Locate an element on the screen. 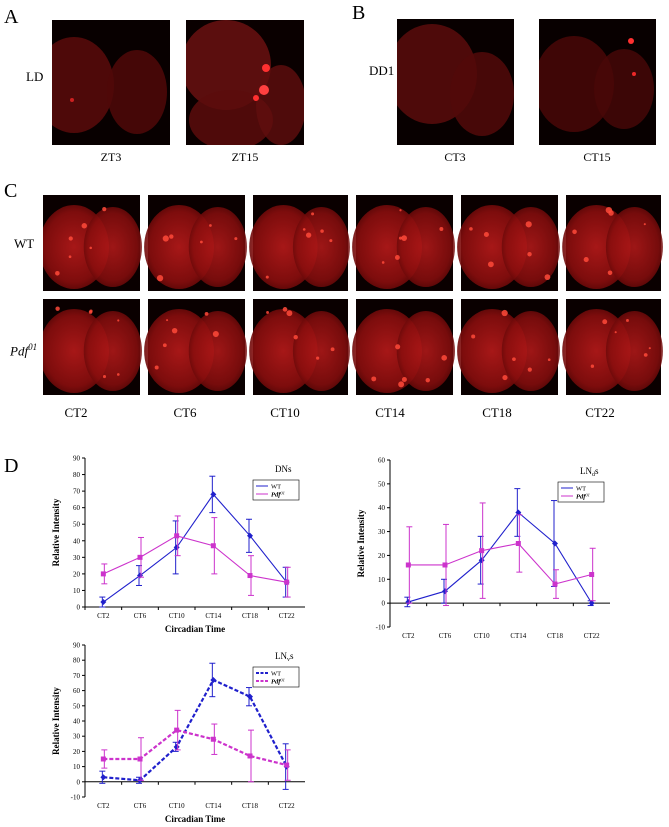 The image size is (669, 827). y-tick-label: 50 is located at coordinates (77, 525).